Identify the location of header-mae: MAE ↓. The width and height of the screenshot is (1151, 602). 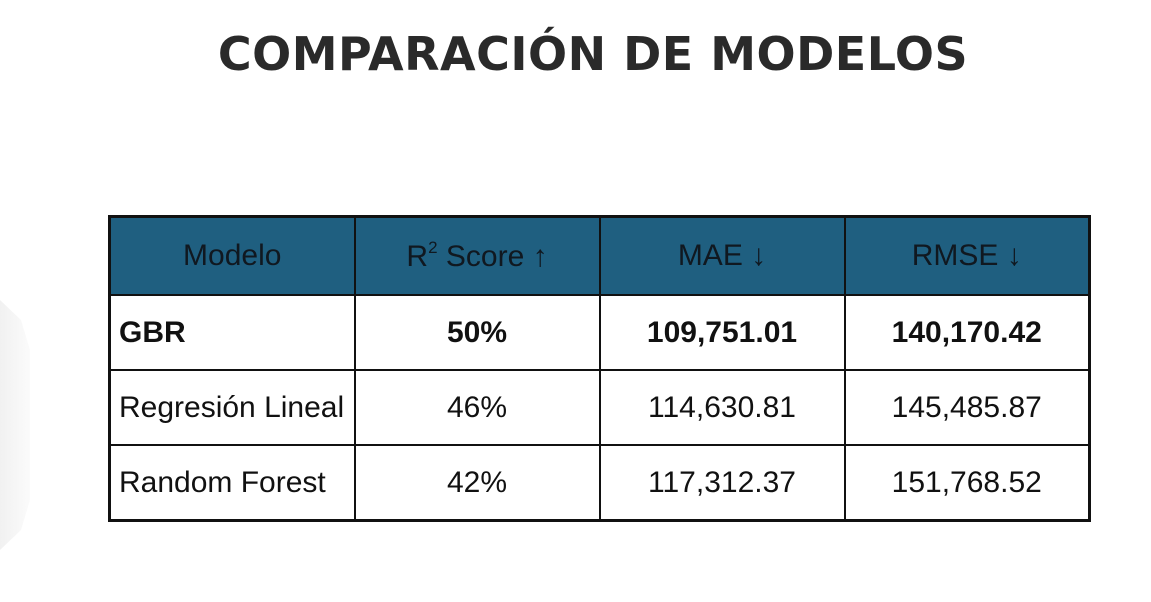
(722, 255).